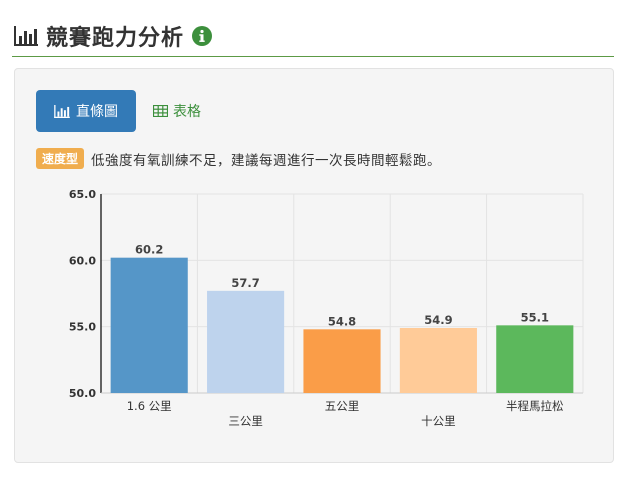 The image size is (627, 483). I want to click on table-tab-button: 表格, so click(177, 111).